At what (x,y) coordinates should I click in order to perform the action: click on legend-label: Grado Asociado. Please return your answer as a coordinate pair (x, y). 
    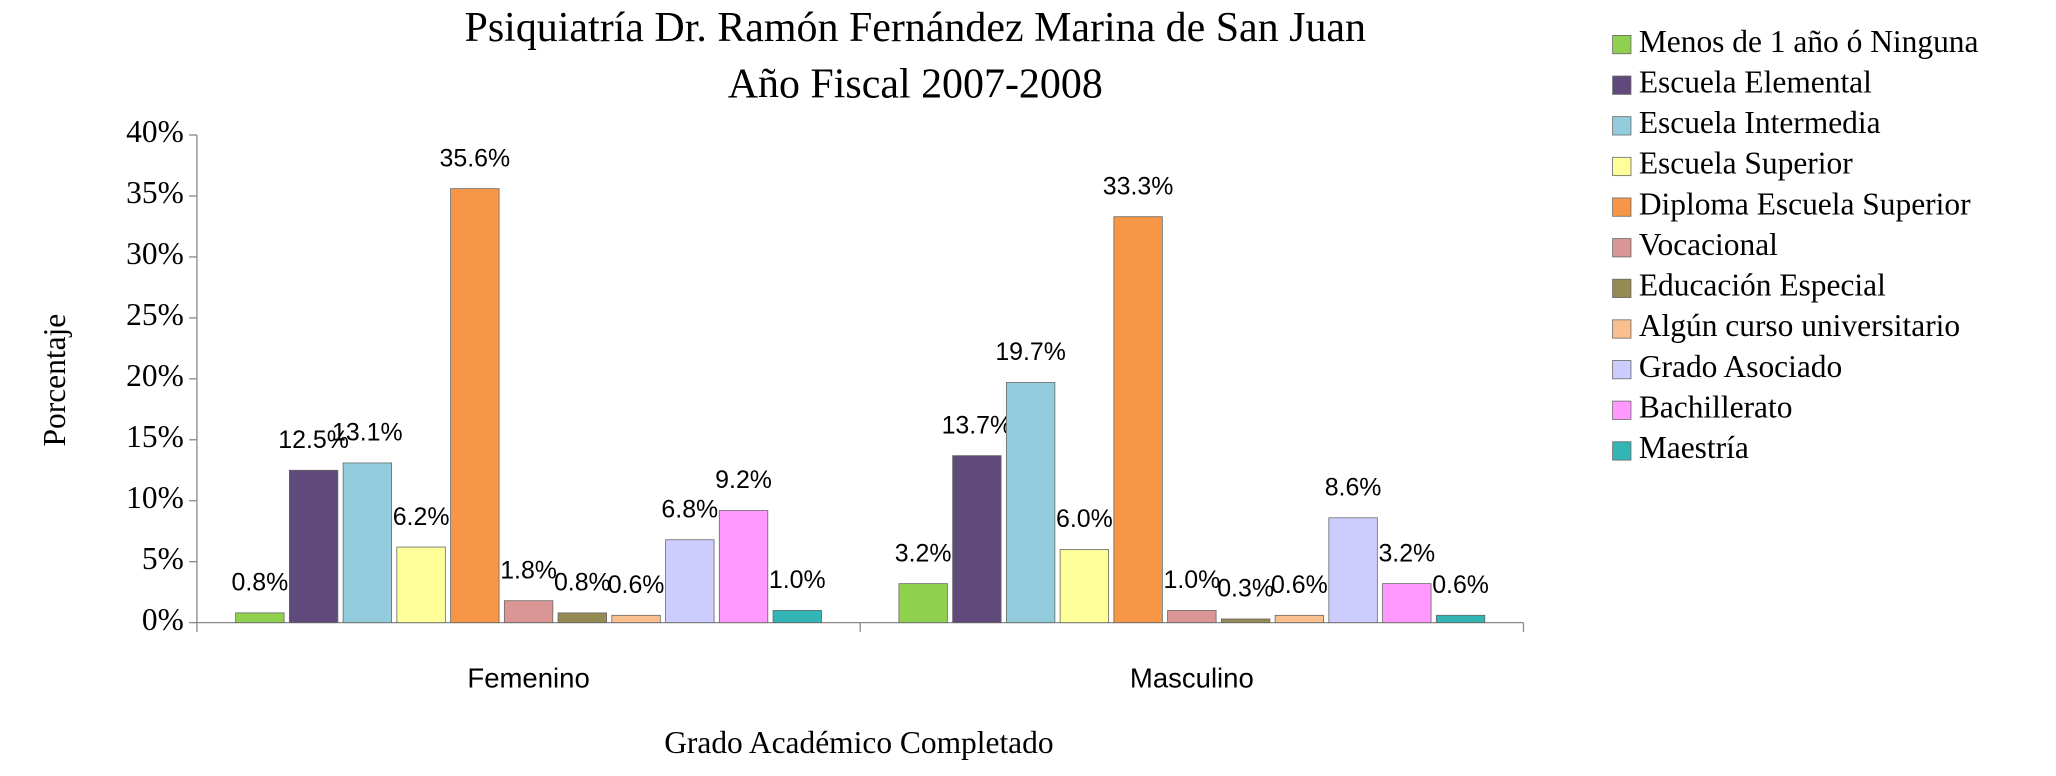
    Looking at the image, I should click on (1740, 366).